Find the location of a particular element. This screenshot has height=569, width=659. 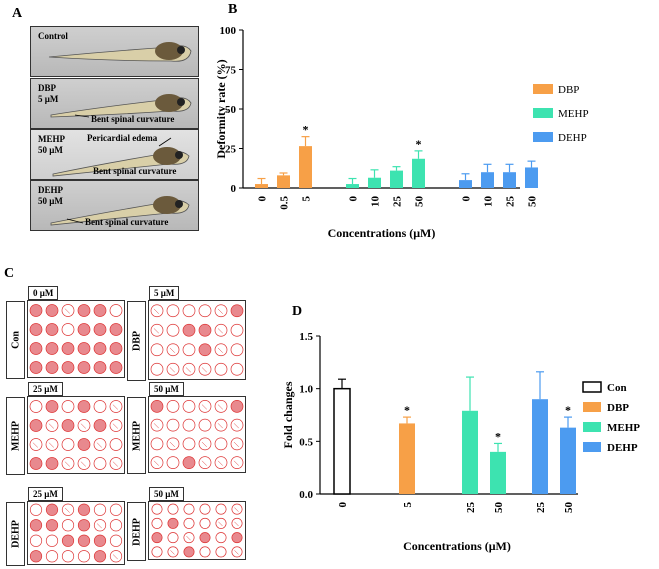

bar-dehp is located at coordinates (509, 180).